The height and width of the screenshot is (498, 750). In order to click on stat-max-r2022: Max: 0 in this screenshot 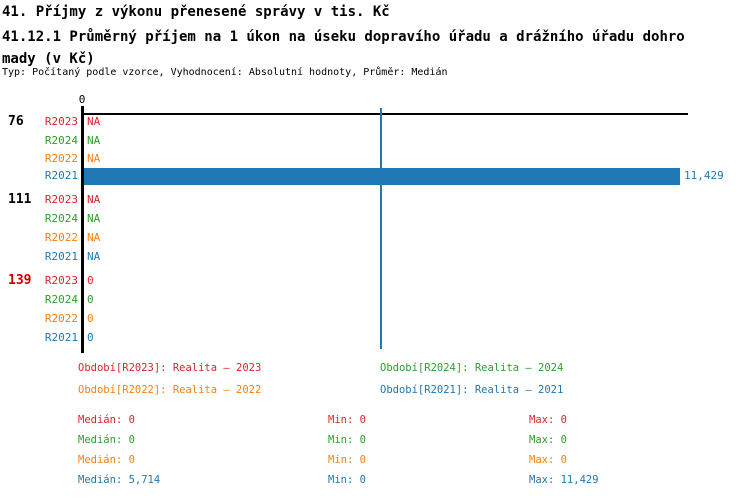, I will do `click(548, 460)`.